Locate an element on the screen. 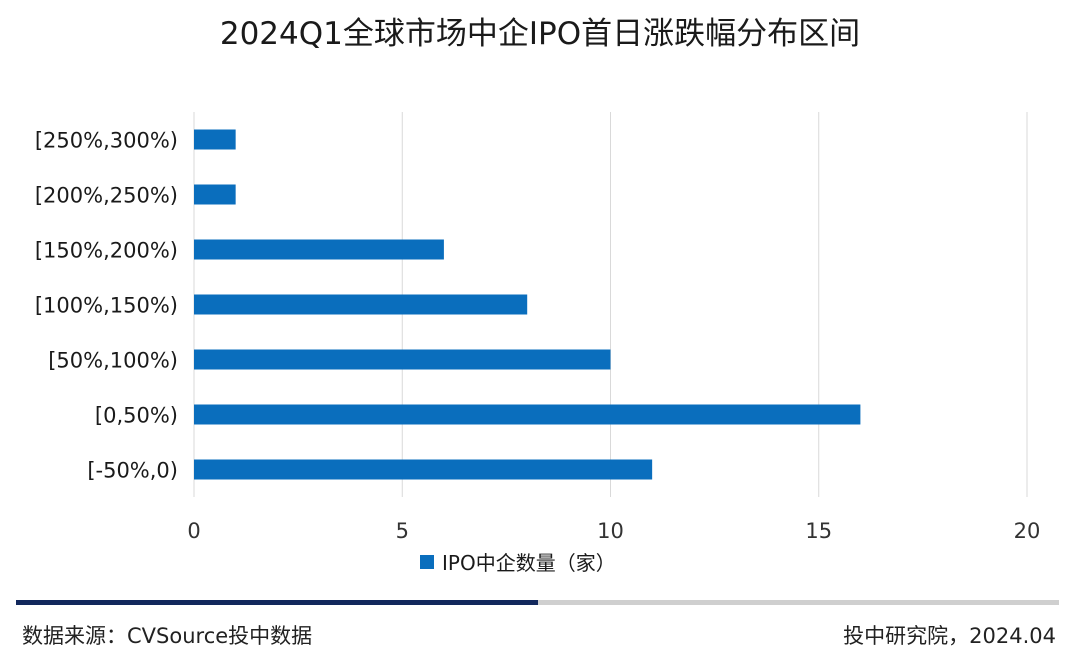 This screenshot has height=657, width=1080. x-tick-label: 15 is located at coordinates (818, 531).